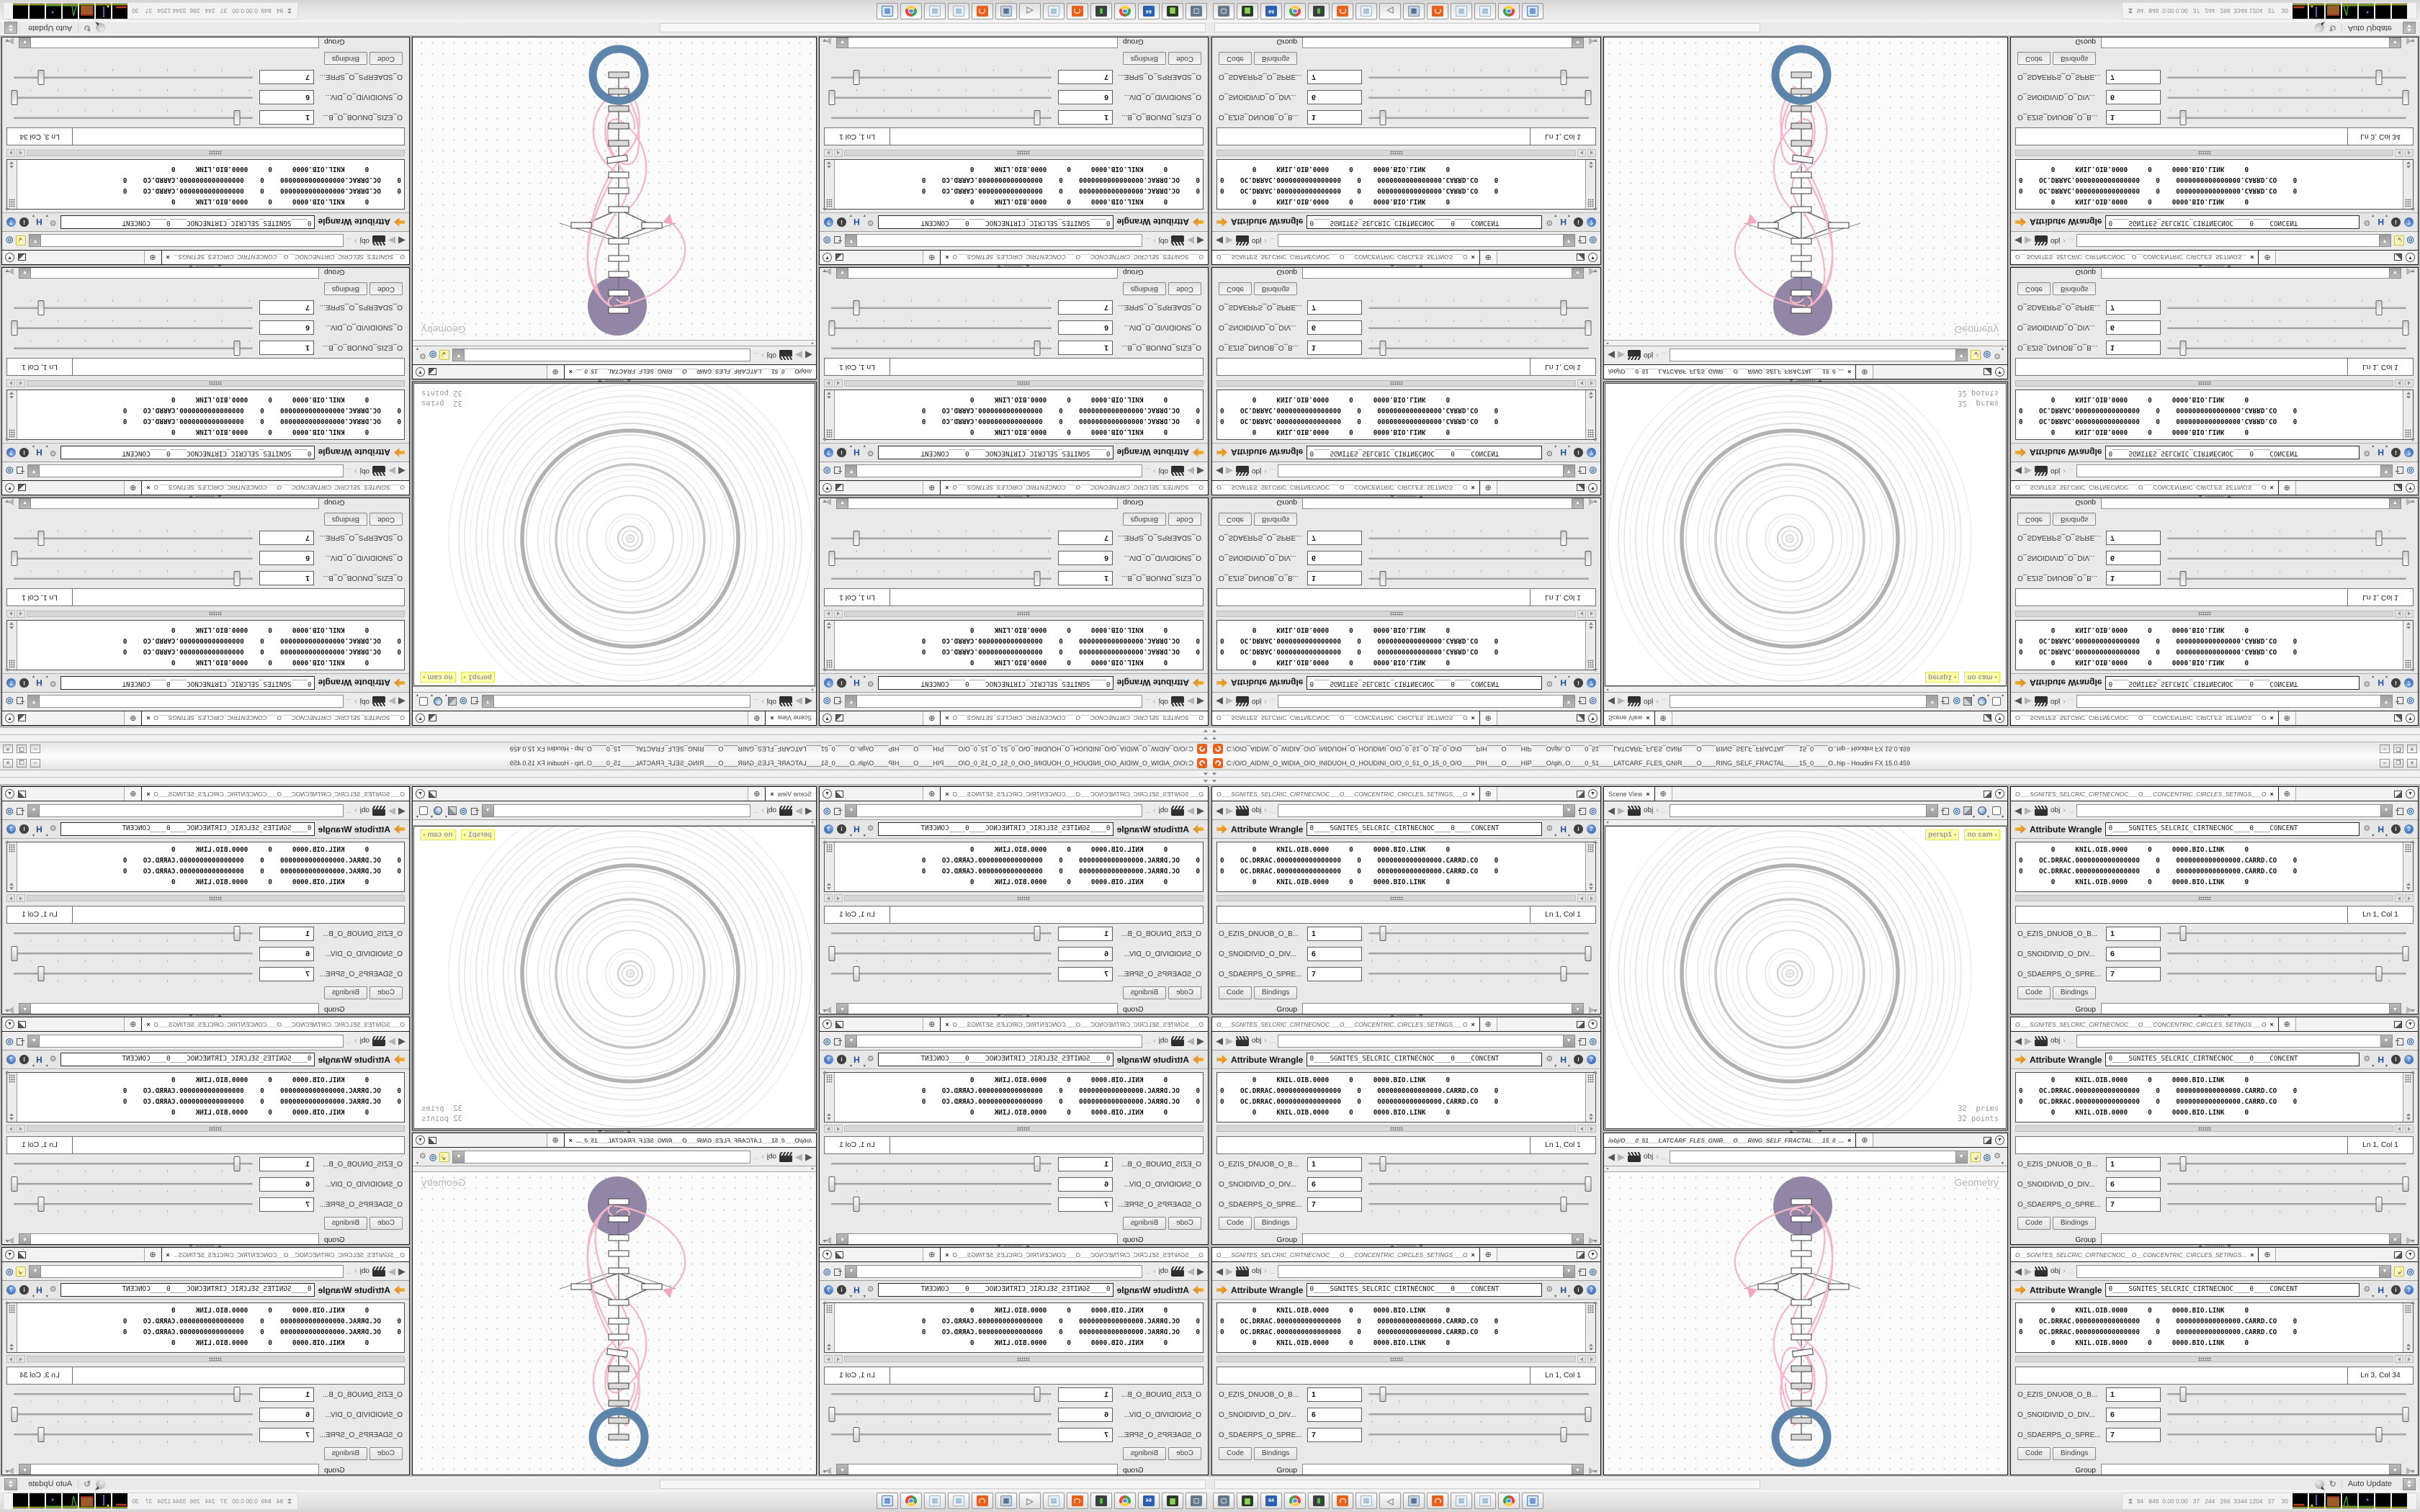 This screenshot has width=2420, height=1512. What do you see at coordinates (1223, 1501) in the screenshot?
I see `taskbar-item-system-settings: ▢` at bounding box center [1223, 1501].